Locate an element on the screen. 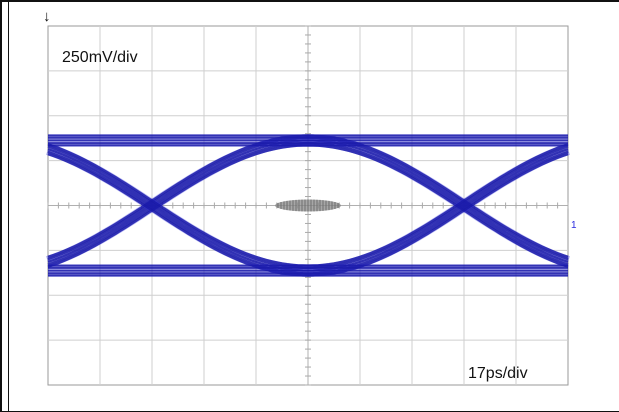 The height and width of the screenshot is (412, 619). trigger-marker-icon: ↓ is located at coordinates (47, 16).